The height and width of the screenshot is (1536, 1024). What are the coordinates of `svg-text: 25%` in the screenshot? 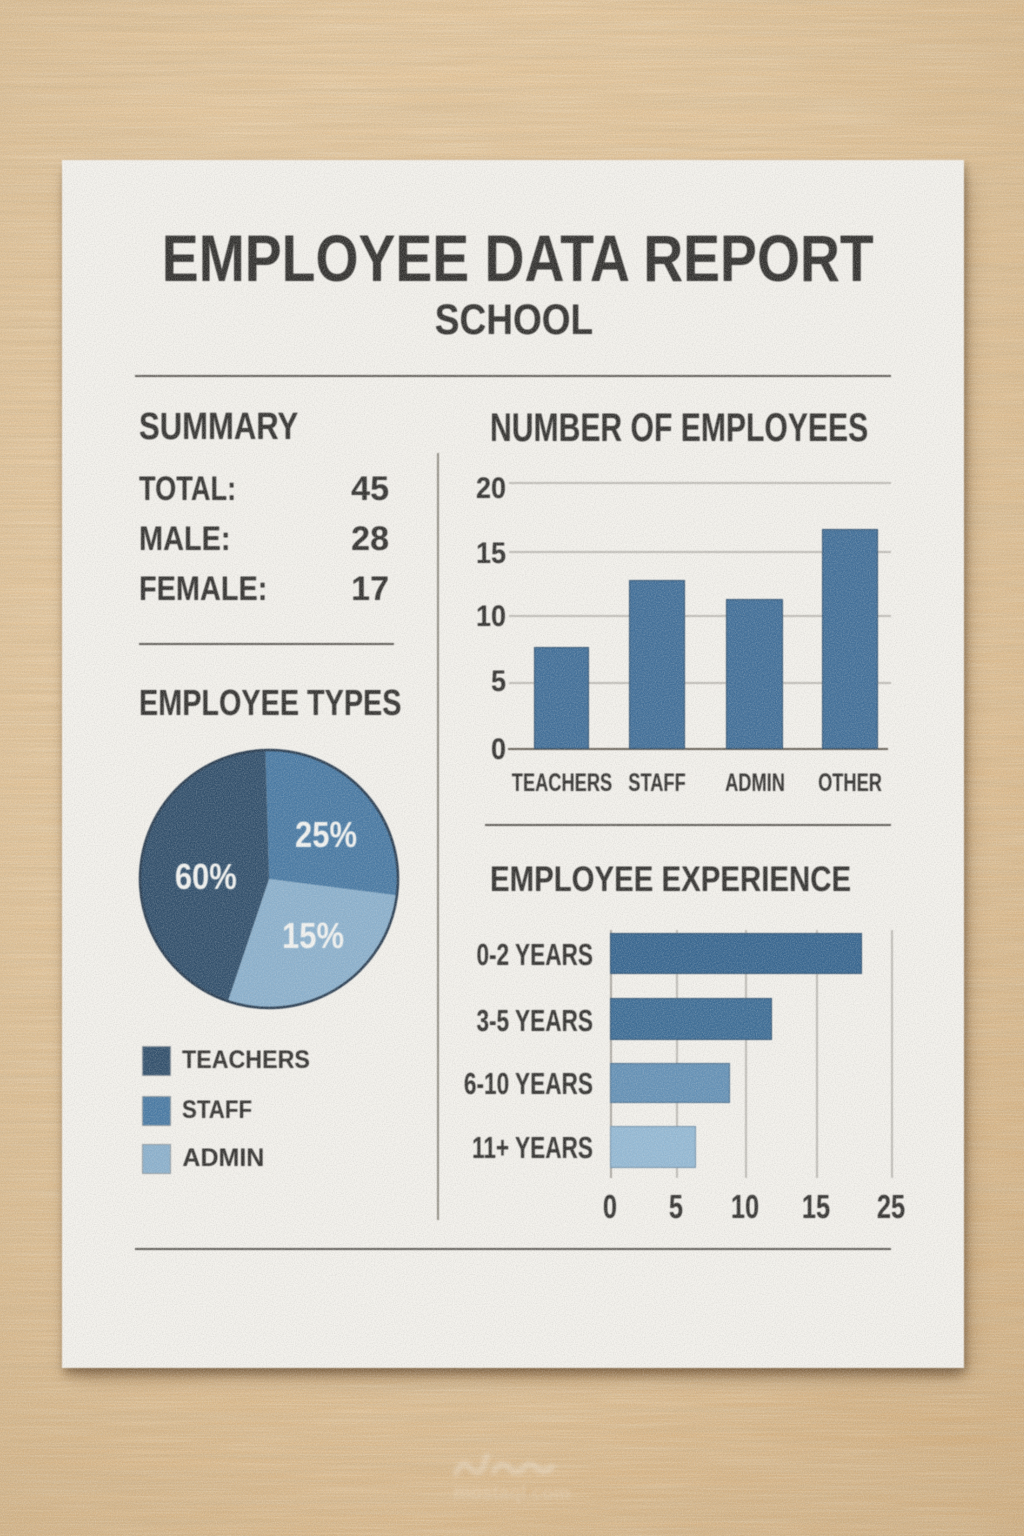 It's located at (326, 836).